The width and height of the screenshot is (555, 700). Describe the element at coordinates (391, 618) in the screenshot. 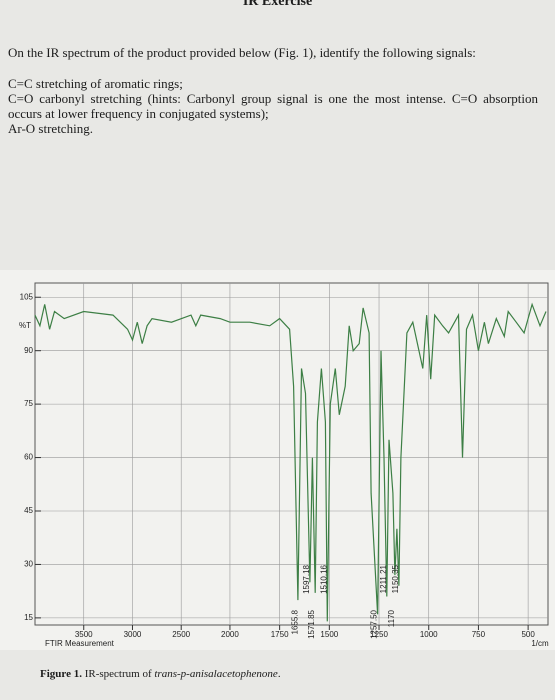

I see `peak-label: 1170` at that location.